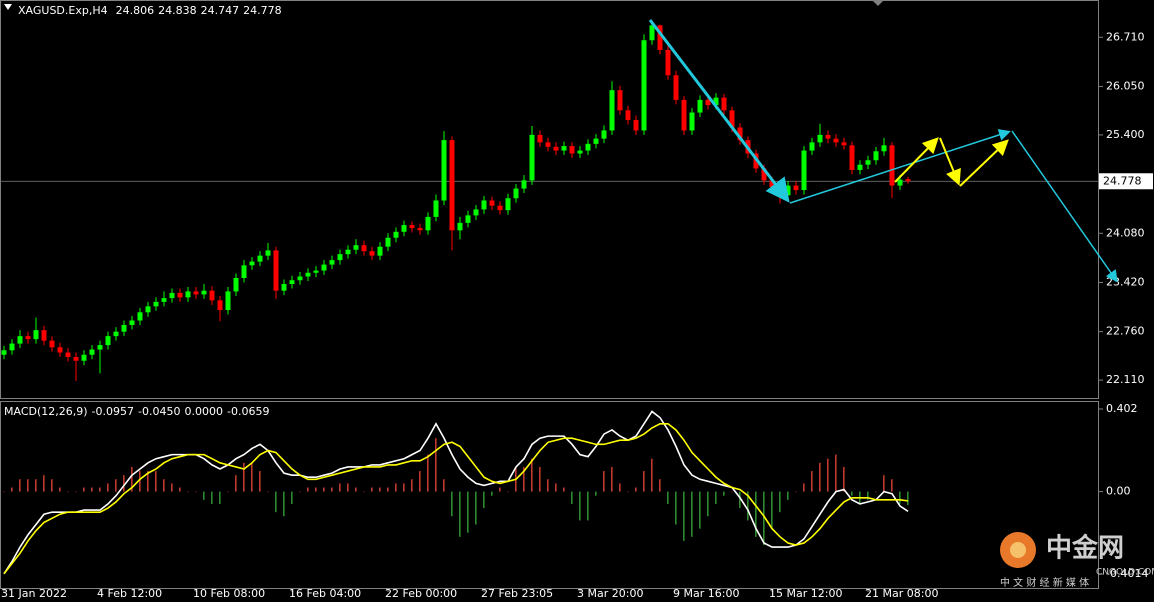 This screenshot has height=602, width=1154. Describe the element at coordinates (325, 593) in the screenshot. I see `x-tick-label: 16 Feb 04:00` at that location.